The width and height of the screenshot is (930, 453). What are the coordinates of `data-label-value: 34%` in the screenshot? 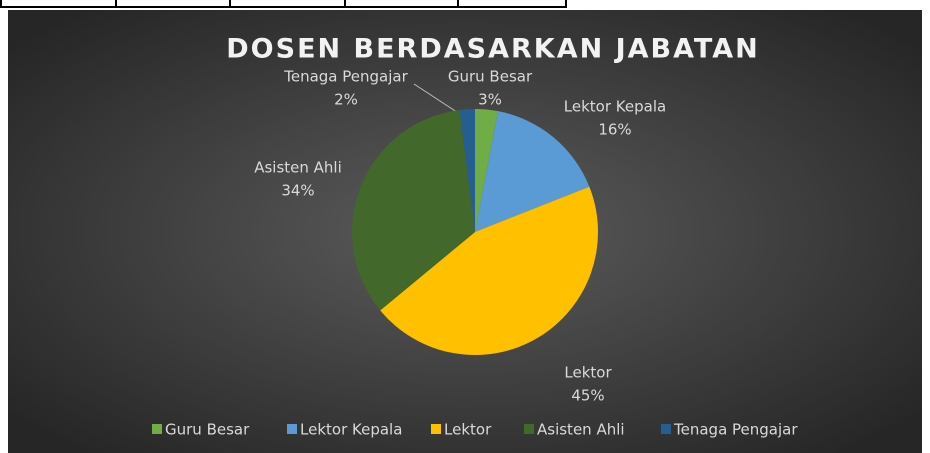 It's located at (297, 191).